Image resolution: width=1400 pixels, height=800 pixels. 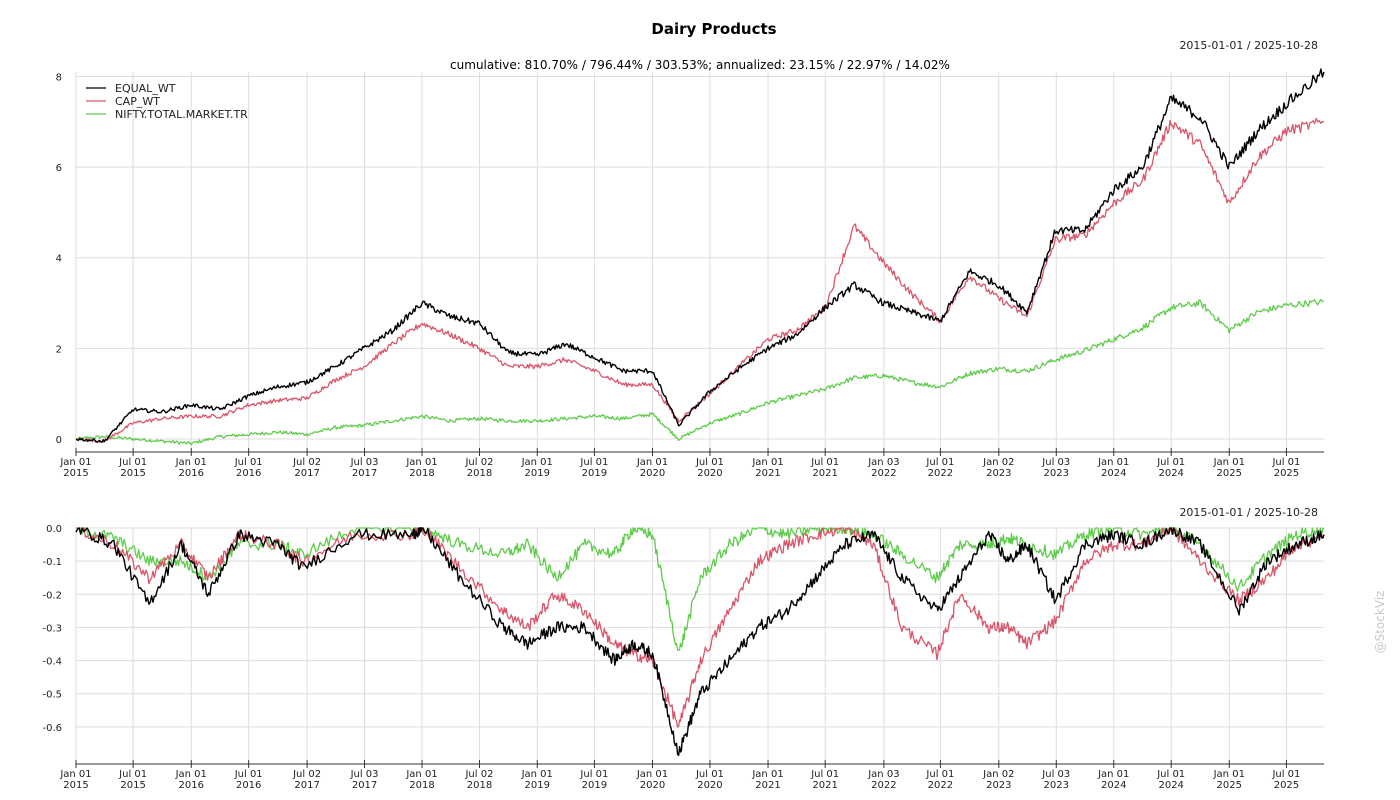 What do you see at coordinates (59, 168) in the screenshot?
I see `y-tick-label: 6` at bounding box center [59, 168].